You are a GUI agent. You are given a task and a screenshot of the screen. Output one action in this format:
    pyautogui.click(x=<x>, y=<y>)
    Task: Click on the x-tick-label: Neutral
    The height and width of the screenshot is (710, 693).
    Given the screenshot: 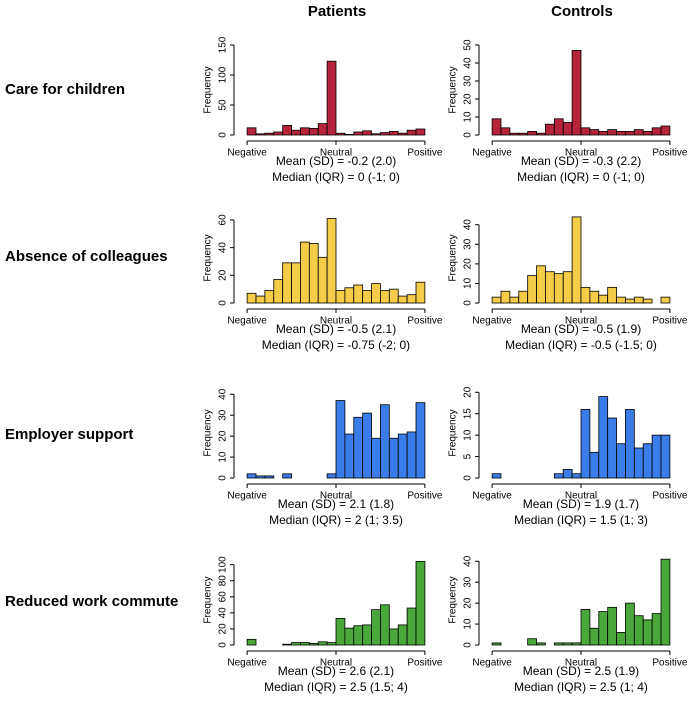 What is the action you would take?
    pyautogui.click(x=581, y=496)
    